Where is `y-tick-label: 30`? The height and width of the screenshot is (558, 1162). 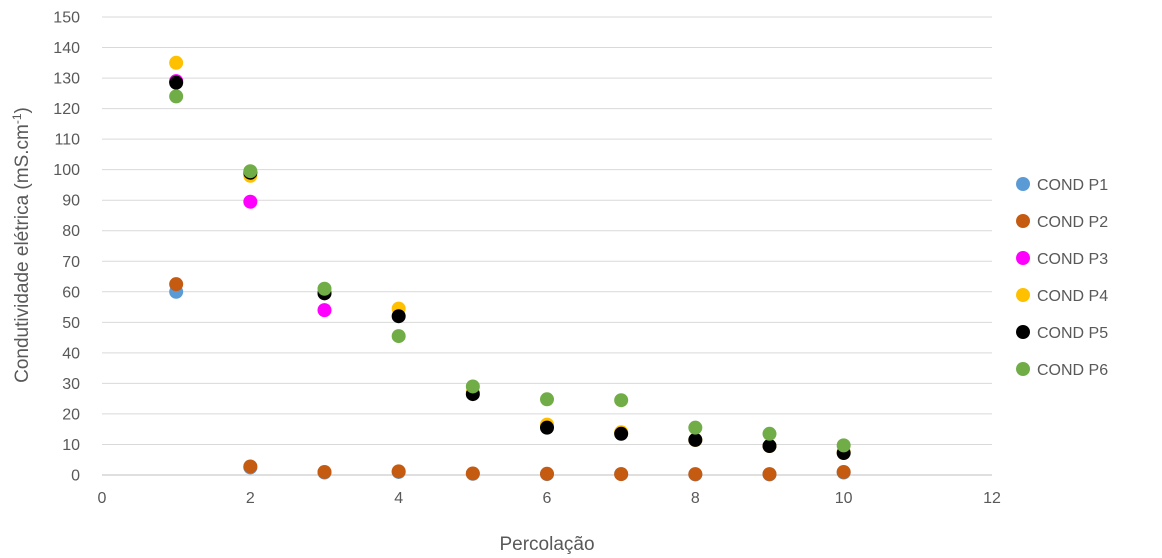 y-tick-label: 30 is located at coordinates (71, 384).